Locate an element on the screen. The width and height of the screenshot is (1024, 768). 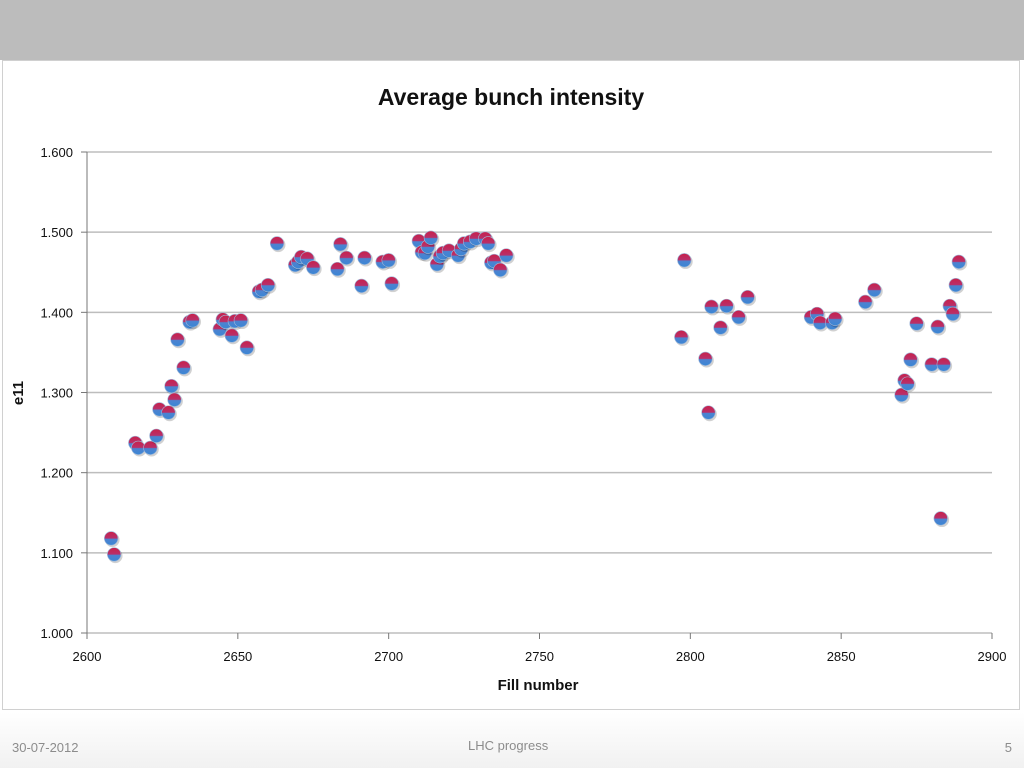
footer-title: LHC progress is located at coordinates (508, 745).